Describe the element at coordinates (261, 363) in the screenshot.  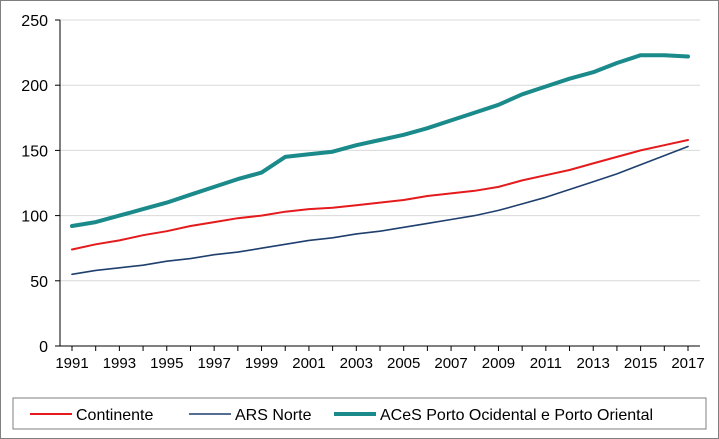
I see `x-tick-label: 1999` at that location.